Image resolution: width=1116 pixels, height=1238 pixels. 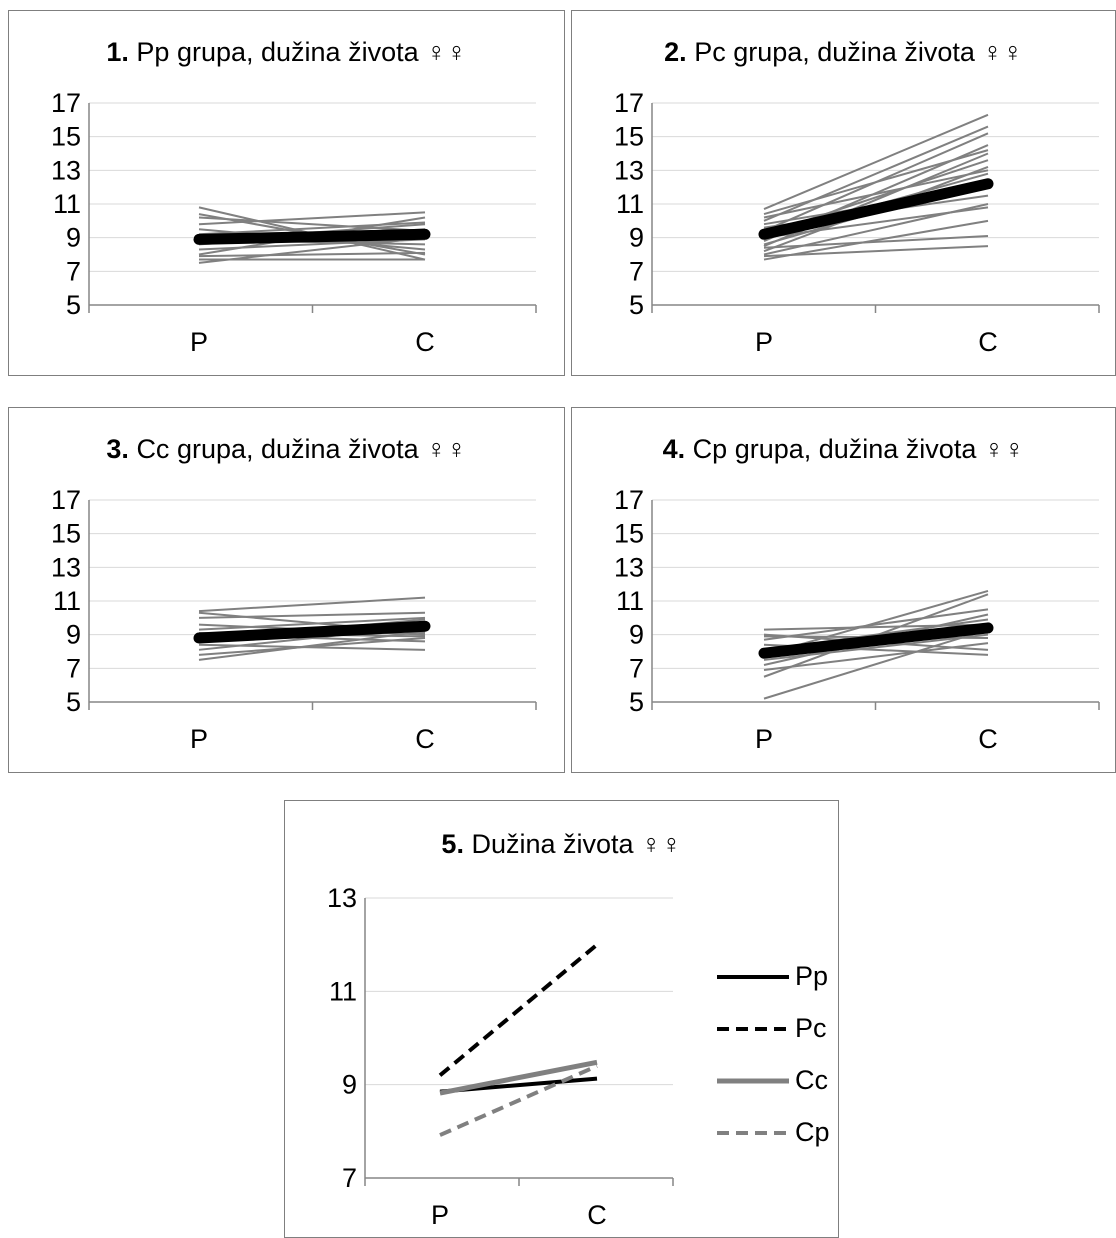 I want to click on chart-title: 3. Cc grupa, dužina života ♀♀, so click(x=286, y=449).